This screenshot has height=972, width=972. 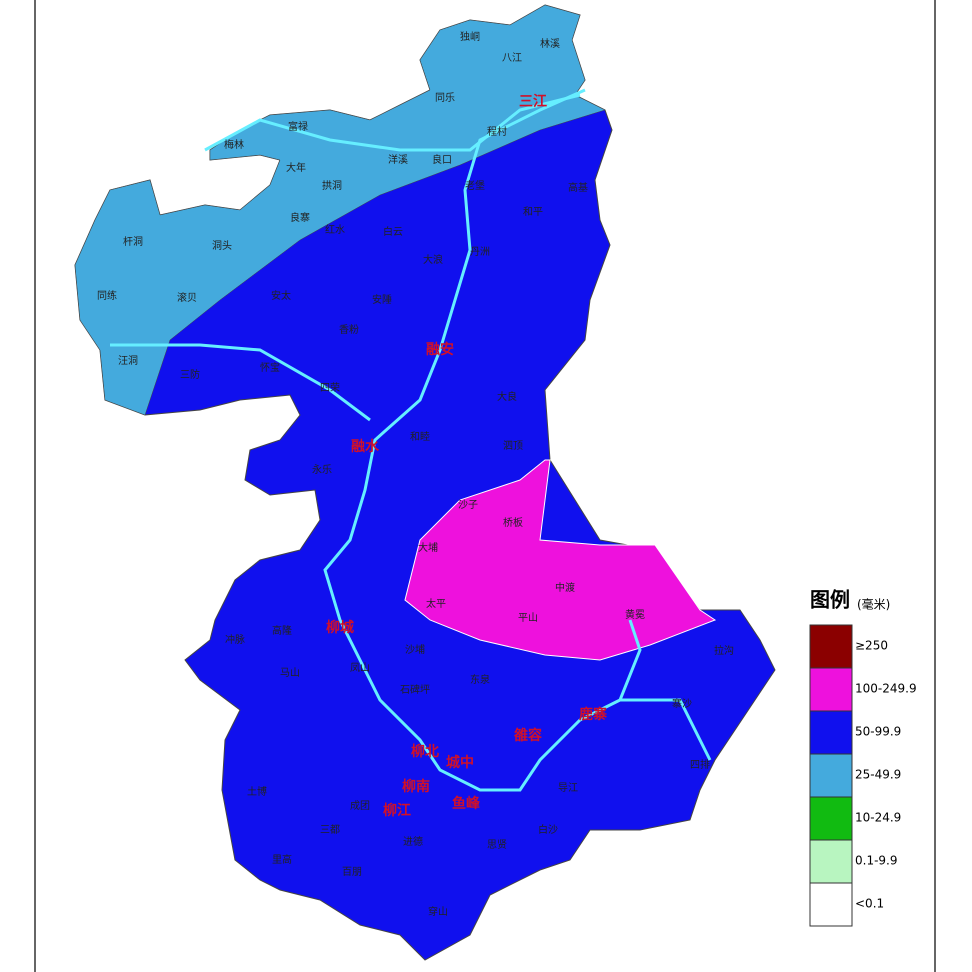 What do you see at coordinates (365, 446) in the screenshot?
I see `county-label: 融水` at bounding box center [365, 446].